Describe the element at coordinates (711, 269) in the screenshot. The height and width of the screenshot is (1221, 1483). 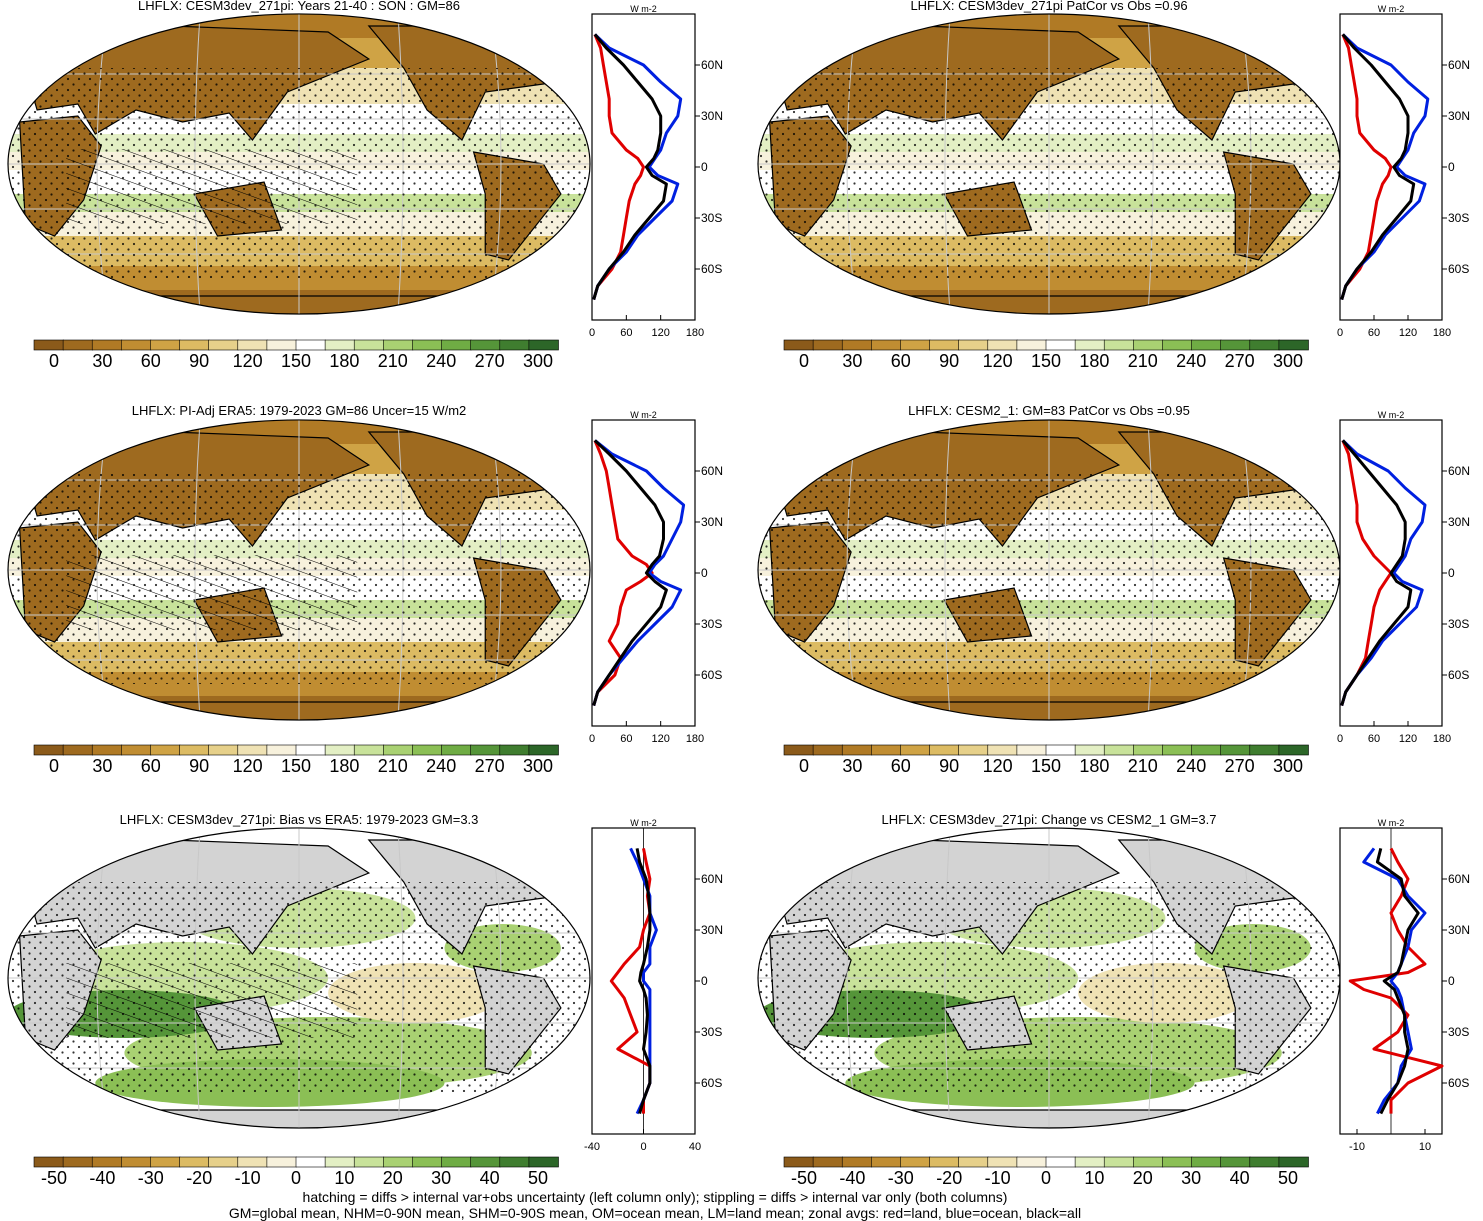
I see `ytick-label: 60S` at that location.